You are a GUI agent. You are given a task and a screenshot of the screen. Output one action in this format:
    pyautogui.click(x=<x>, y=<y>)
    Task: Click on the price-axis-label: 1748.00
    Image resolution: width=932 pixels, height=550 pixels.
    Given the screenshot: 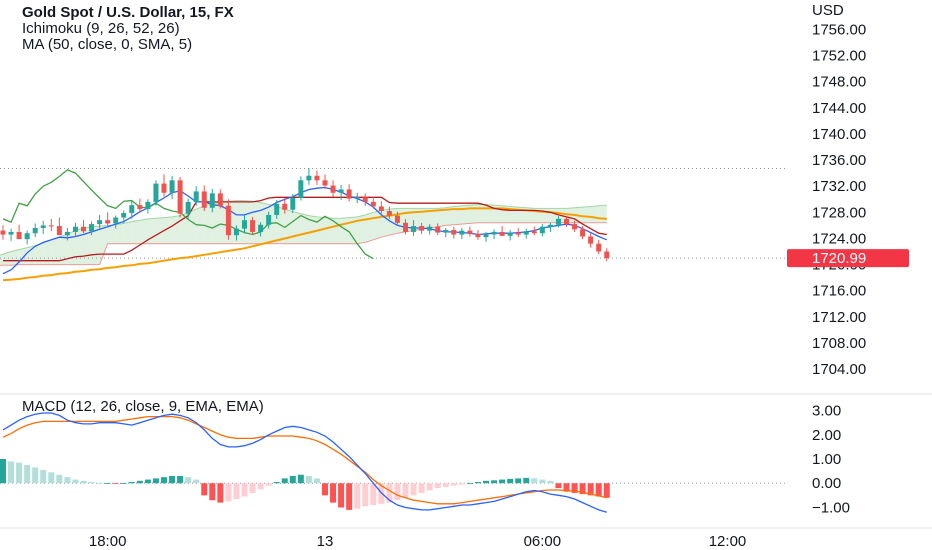 What is the action you would take?
    pyautogui.click(x=839, y=82)
    